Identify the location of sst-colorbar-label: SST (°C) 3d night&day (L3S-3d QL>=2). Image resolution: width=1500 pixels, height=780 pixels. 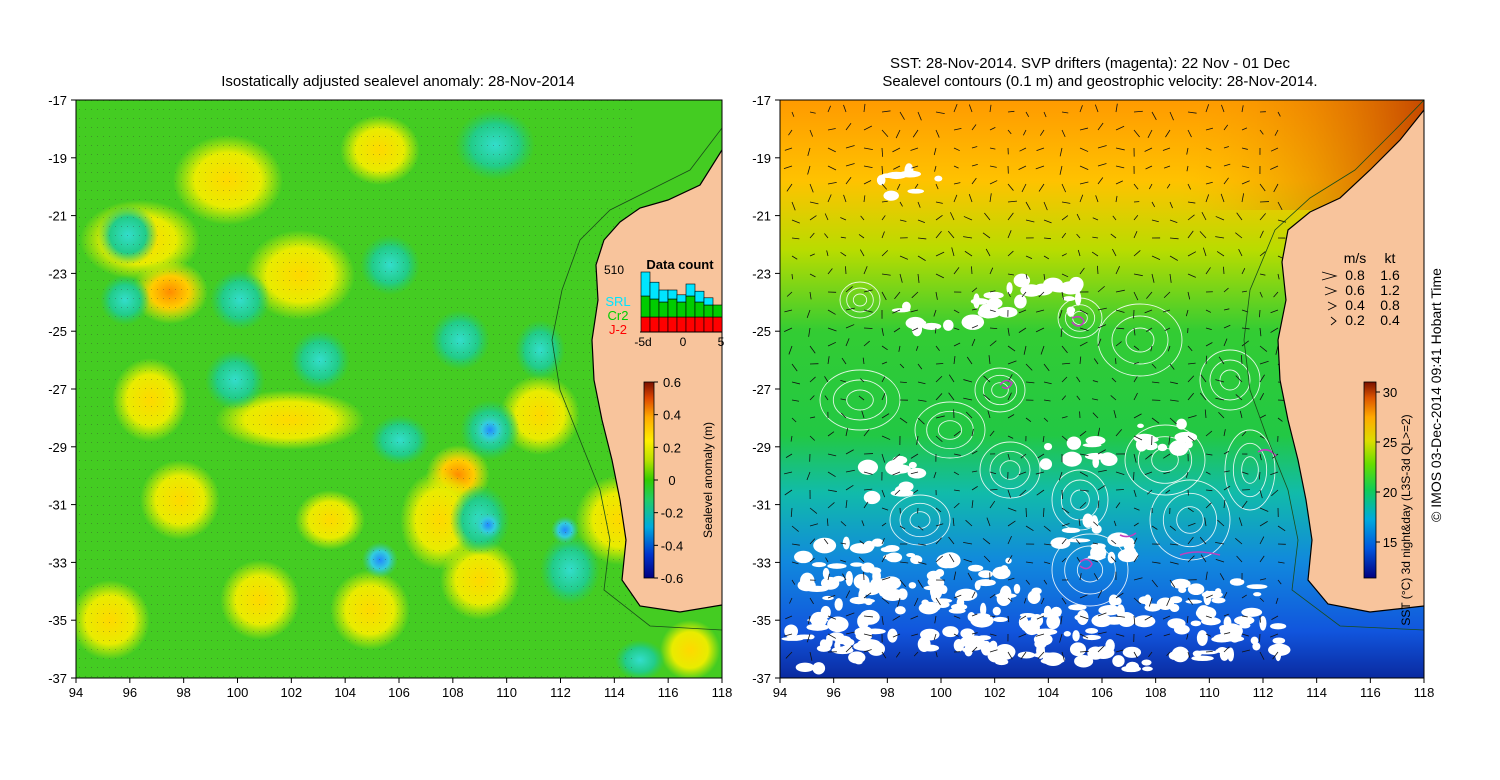
(1406, 519).